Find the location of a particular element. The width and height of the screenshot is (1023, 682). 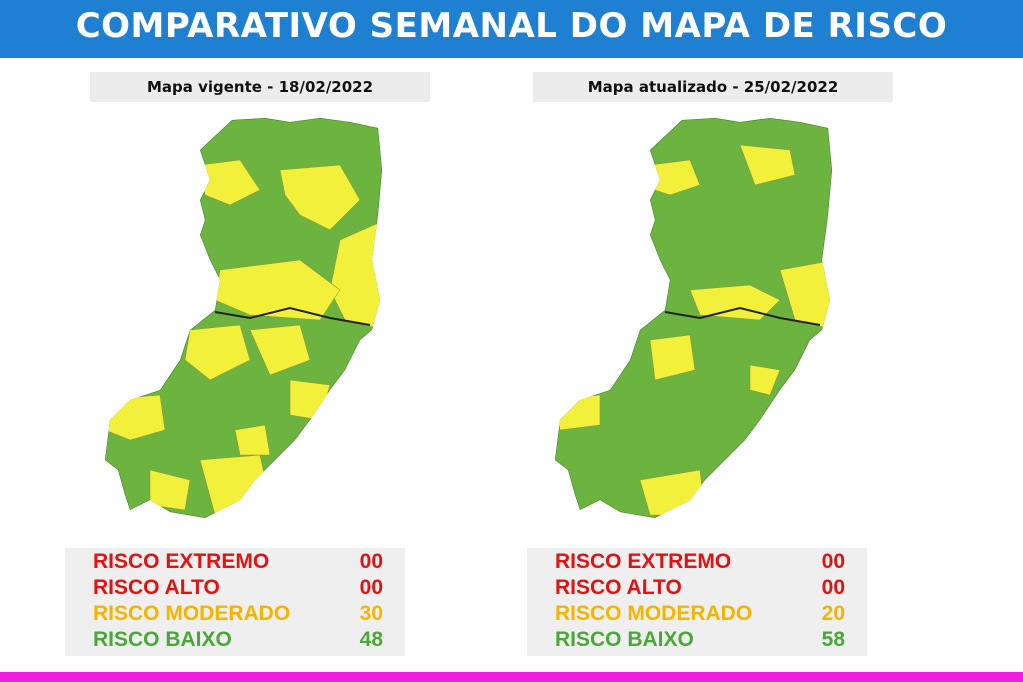

risk-row: RISCO BAIXO 58 is located at coordinates (700, 640).